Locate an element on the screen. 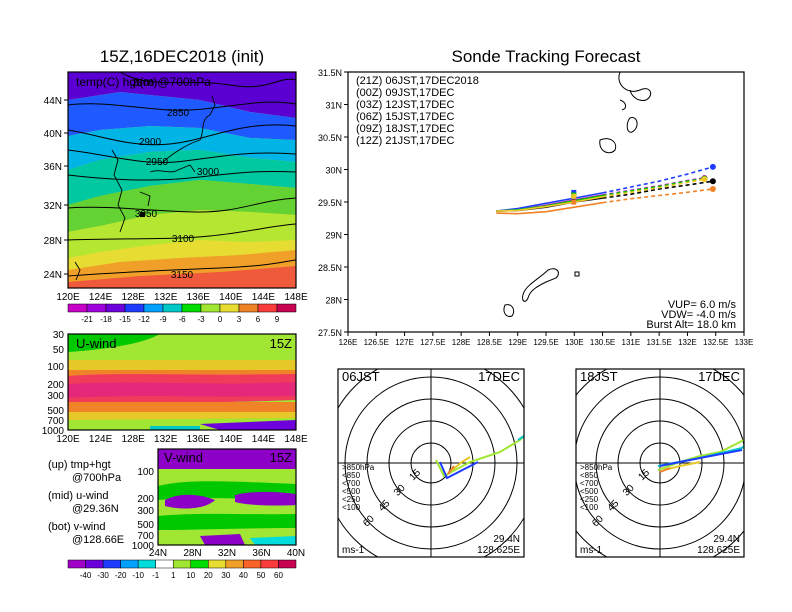 This screenshot has width=792, height=612. colorbar-label: -15 is located at coordinates (125, 319).